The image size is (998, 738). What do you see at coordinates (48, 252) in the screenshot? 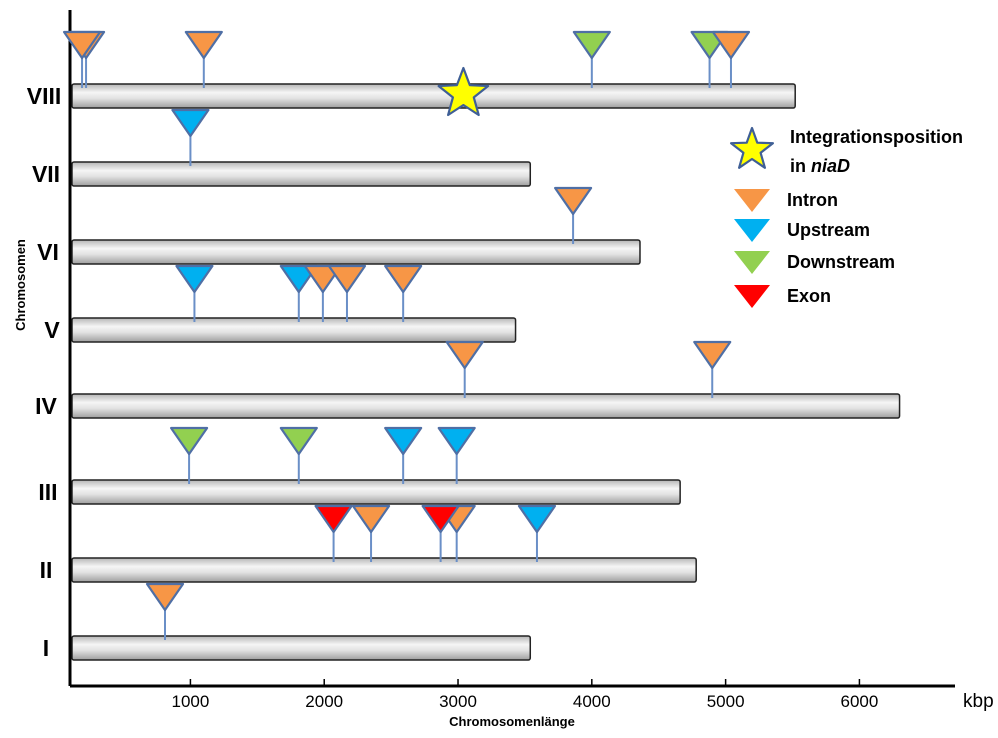
I see `chromosome-label-vi: VI` at bounding box center [48, 252].